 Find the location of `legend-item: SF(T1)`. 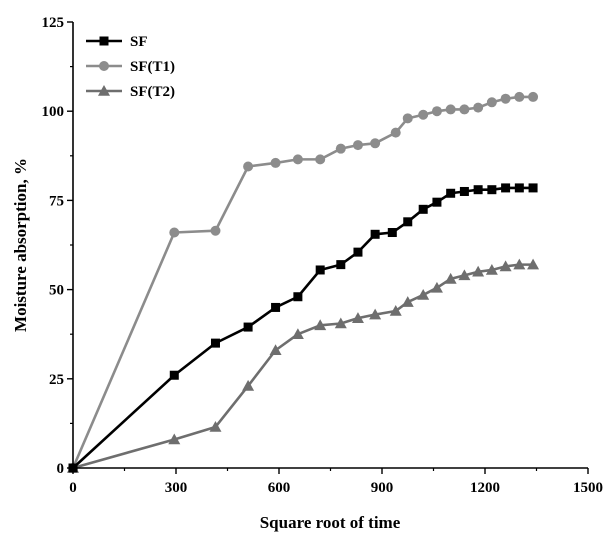

legend-item: SF(T1) is located at coordinates (130, 67).